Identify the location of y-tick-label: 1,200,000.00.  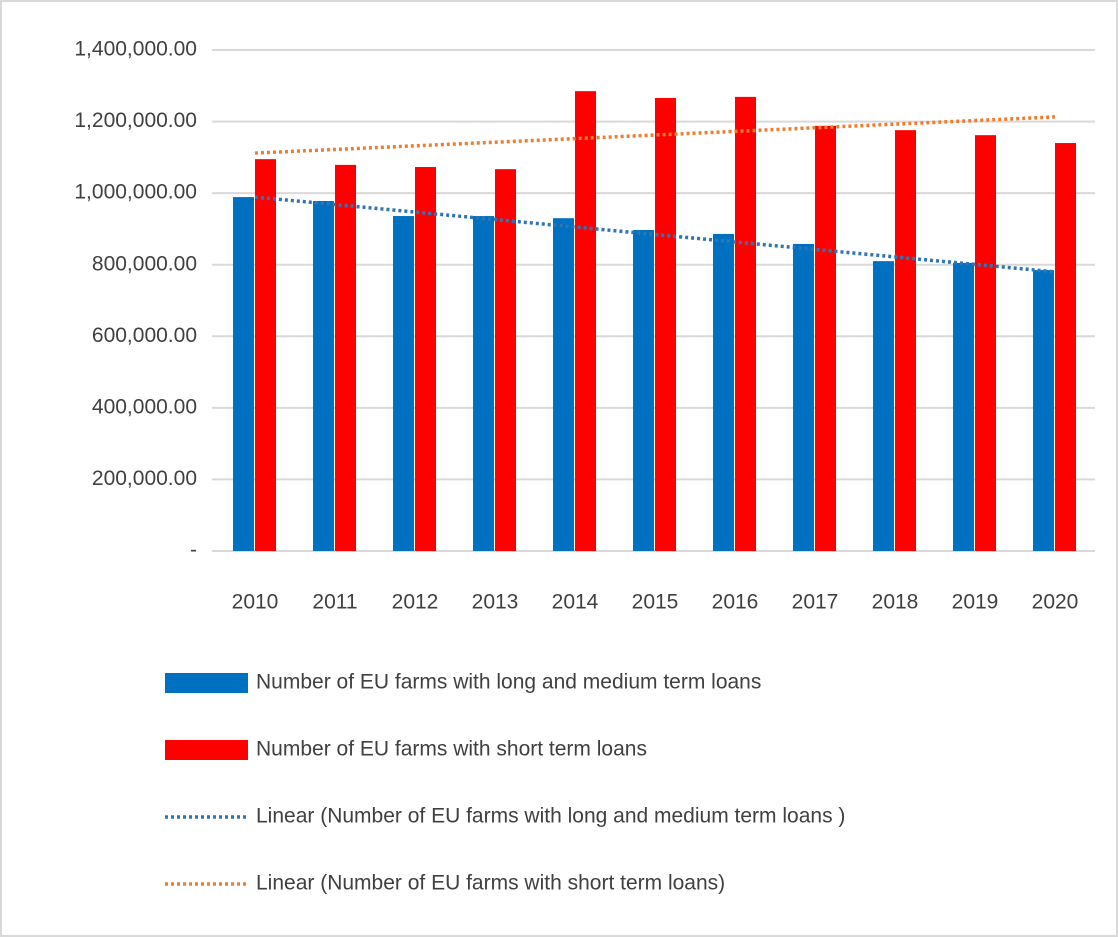
(135, 120).